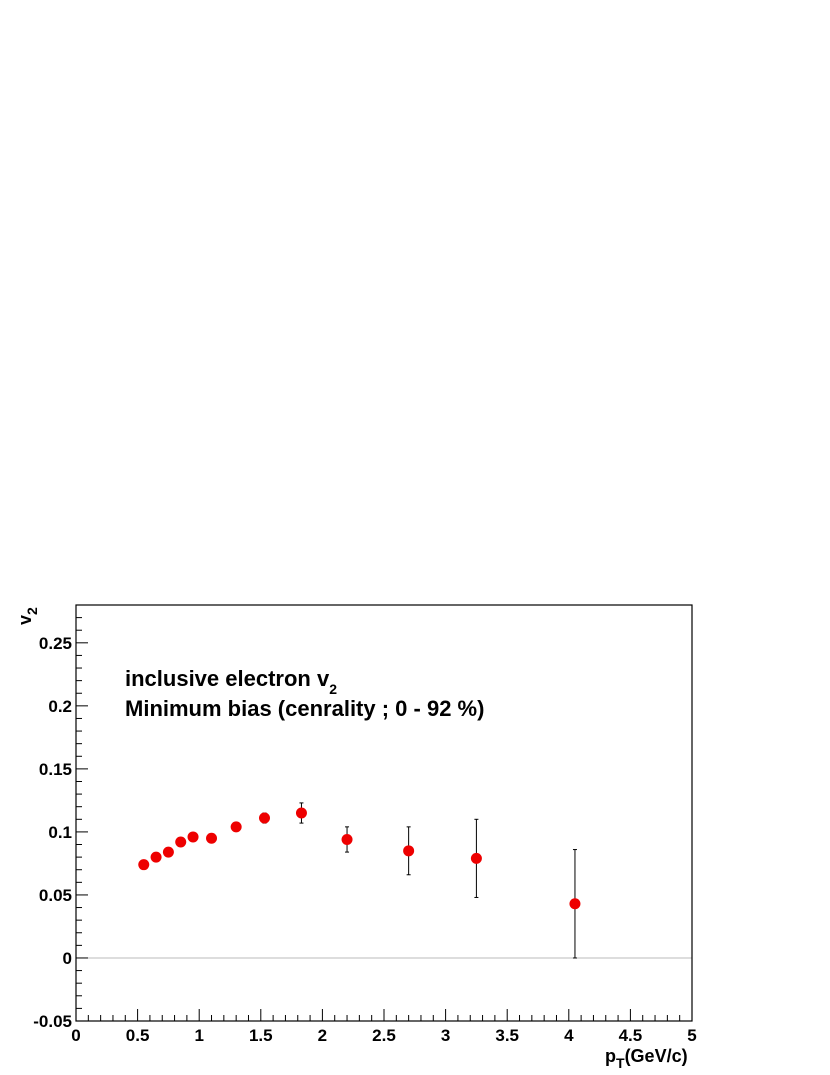  Describe the element at coordinates (322, 1035) in the screenshot. I see `x-tick-label: 2` at that location.